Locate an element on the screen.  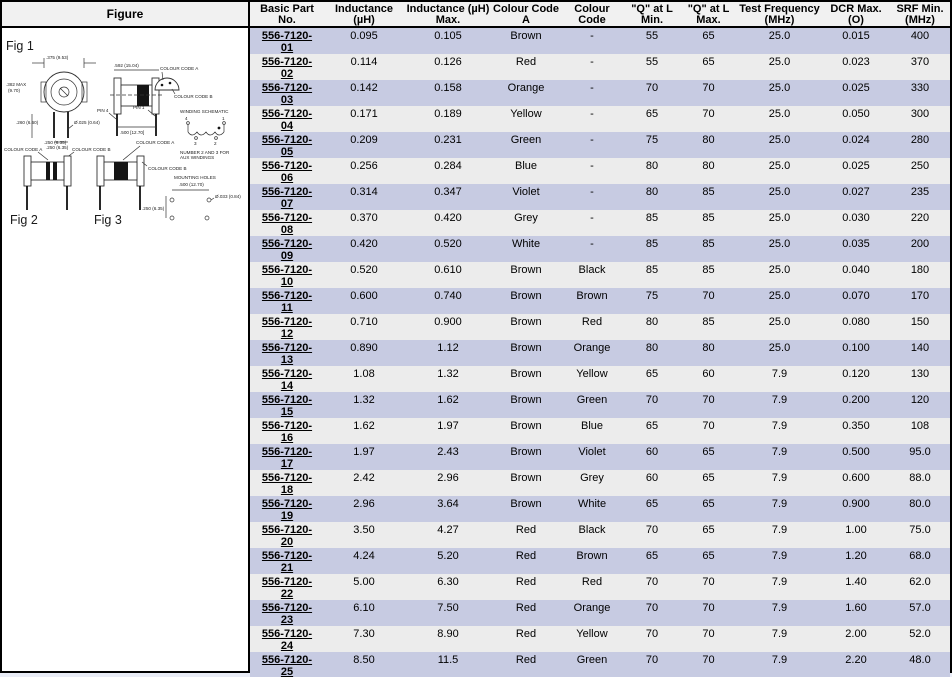
part-number-link: 556-7120- 04 is located at coordinates (287, 120).